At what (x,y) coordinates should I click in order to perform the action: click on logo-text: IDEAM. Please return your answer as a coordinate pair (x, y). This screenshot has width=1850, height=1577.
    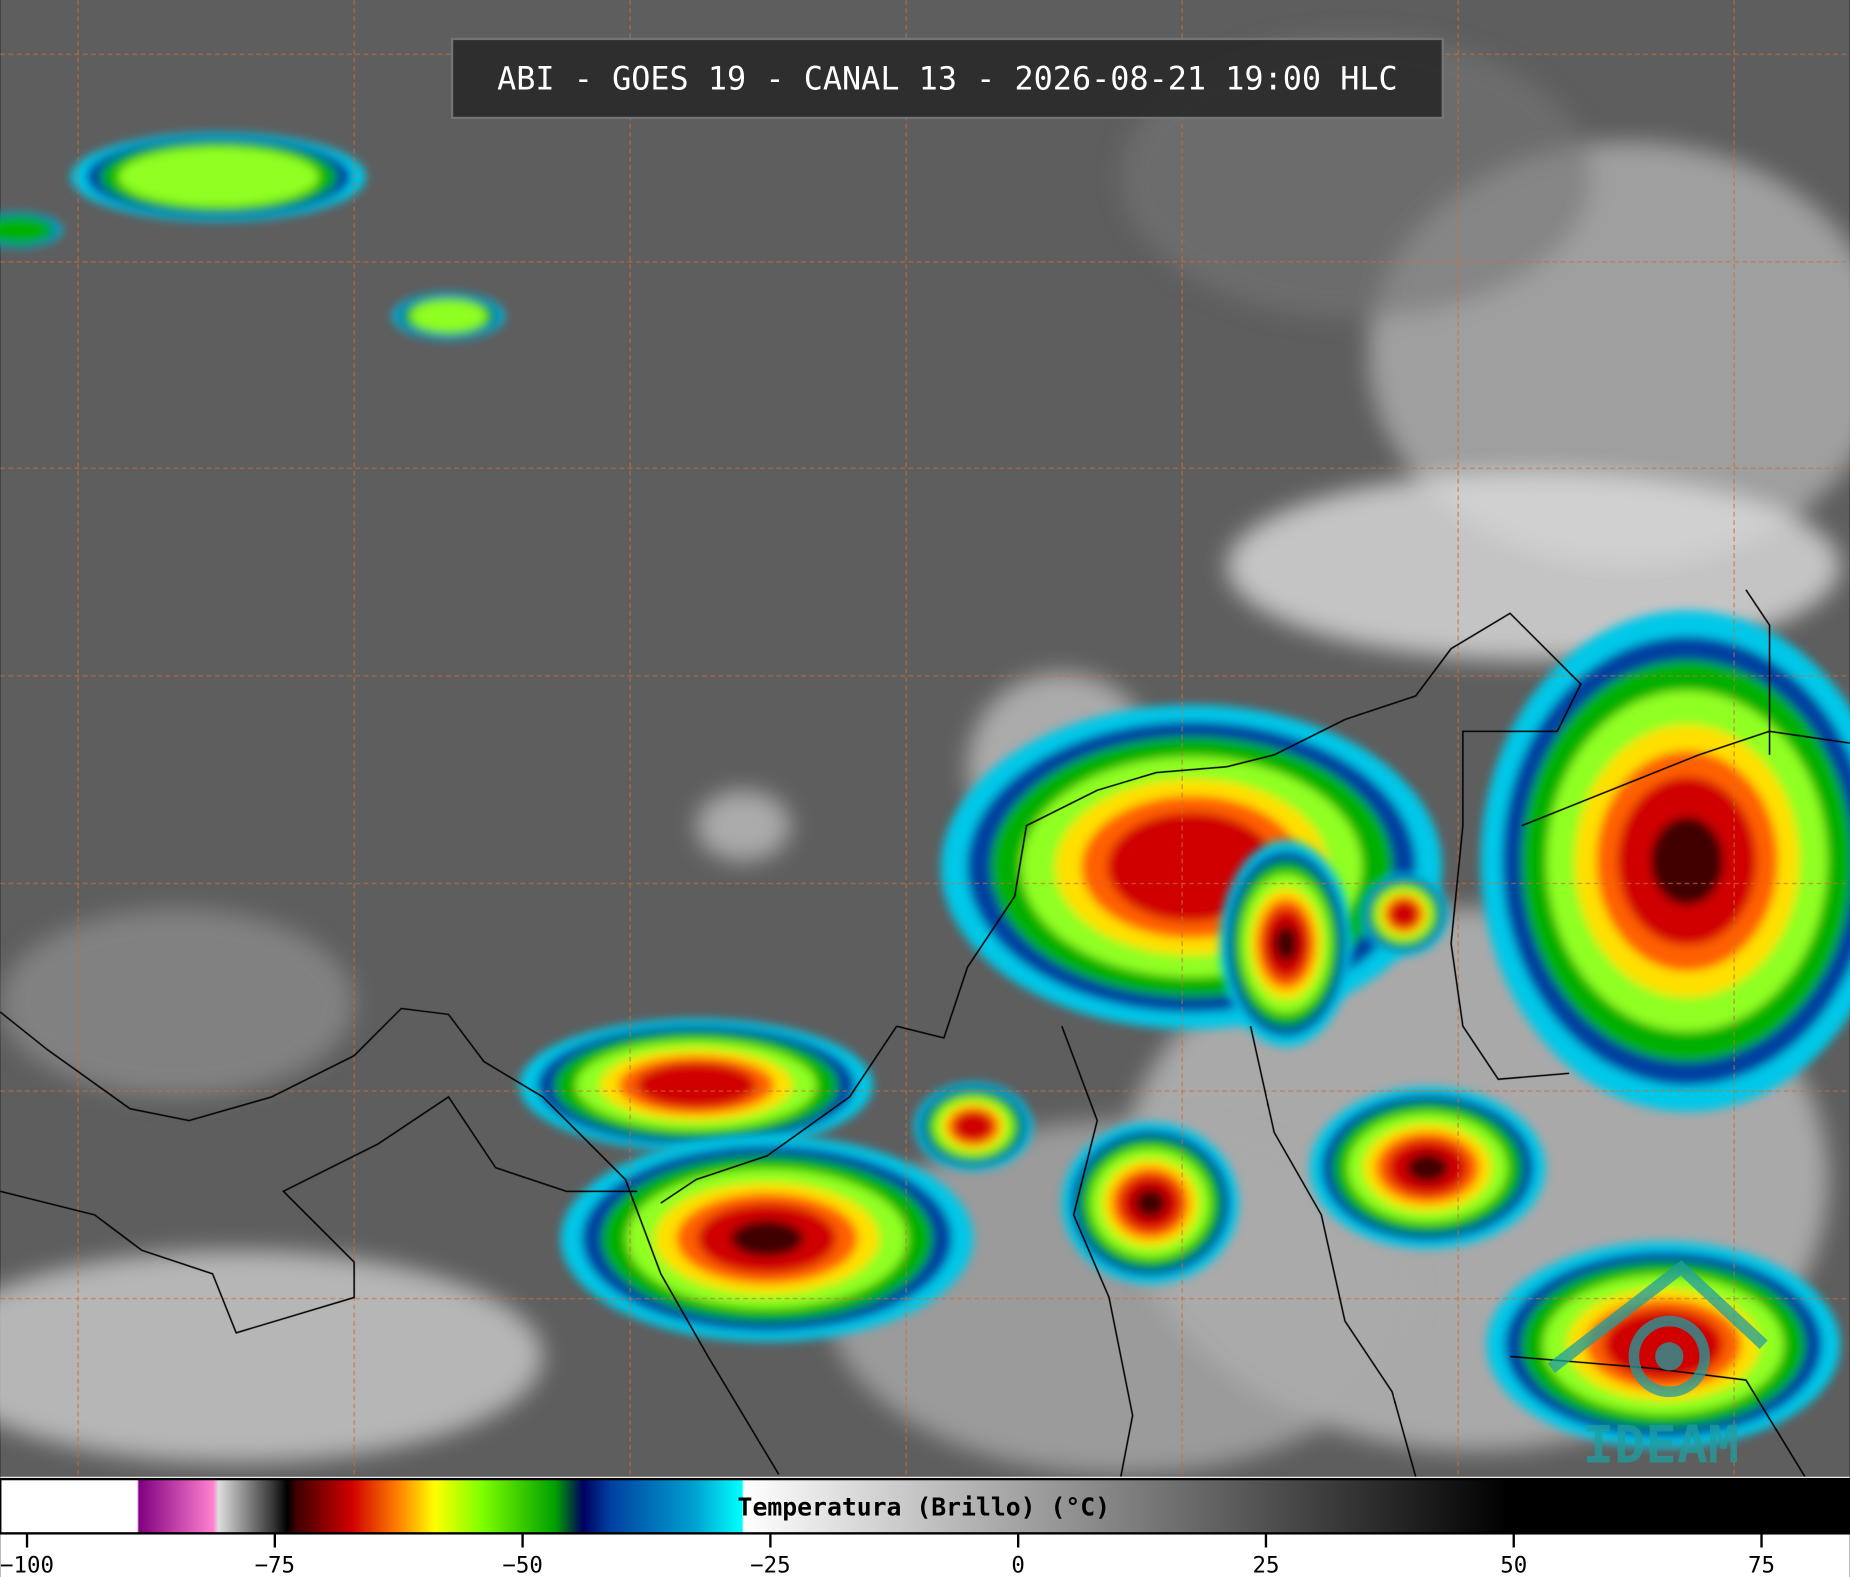
    Looking at the image, I should click on (1661, 1446).